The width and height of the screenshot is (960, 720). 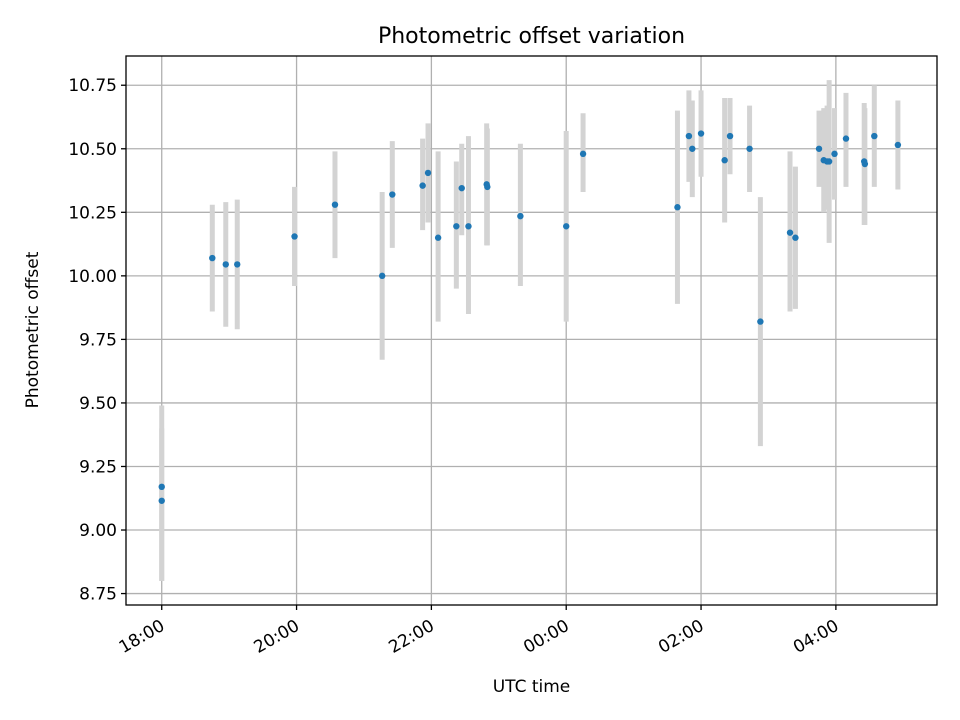 What do you see at coordinates (33, 329) in the screenshot?
I see `y-axis-label: Photometric offset` at bounding box center [33, 329].